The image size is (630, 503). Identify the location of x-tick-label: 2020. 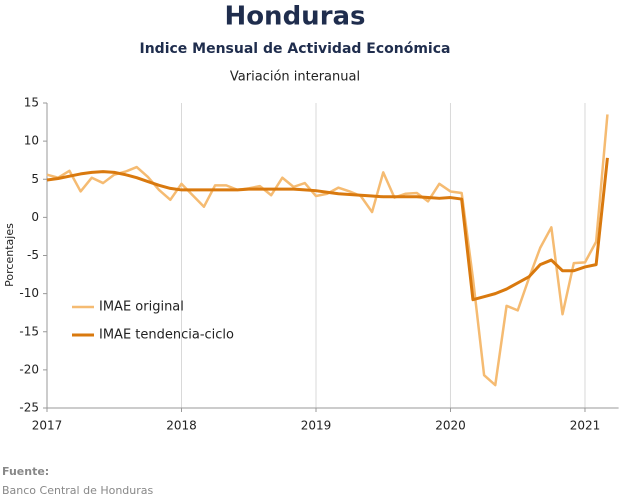
(450, 426).